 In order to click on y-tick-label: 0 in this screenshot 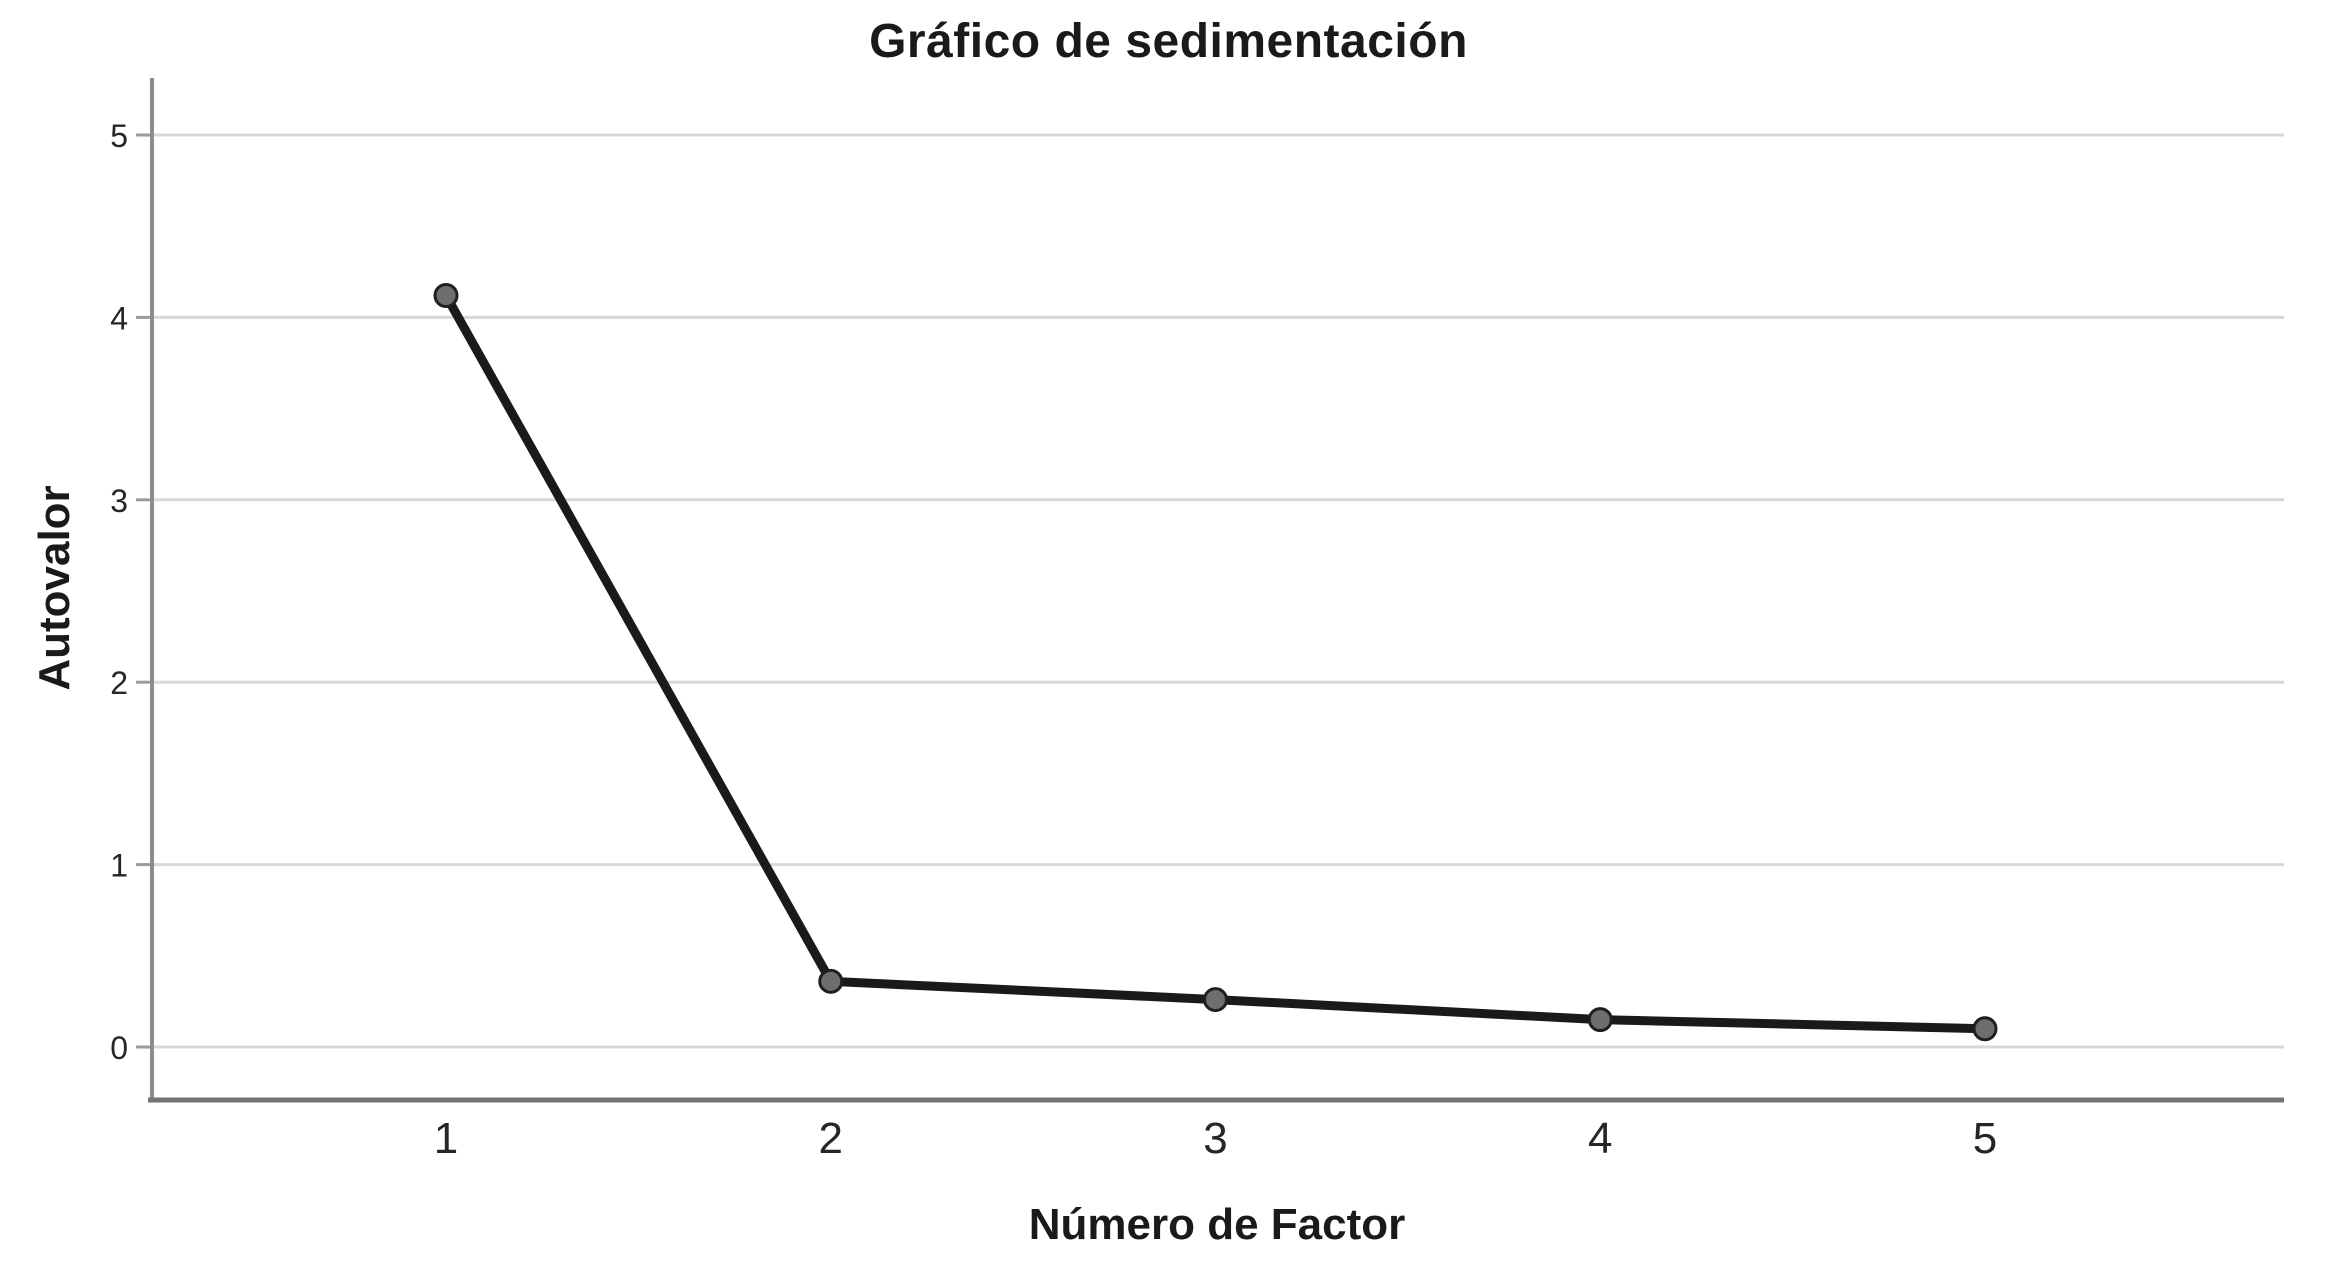, I will do `click(119, 1048)`.